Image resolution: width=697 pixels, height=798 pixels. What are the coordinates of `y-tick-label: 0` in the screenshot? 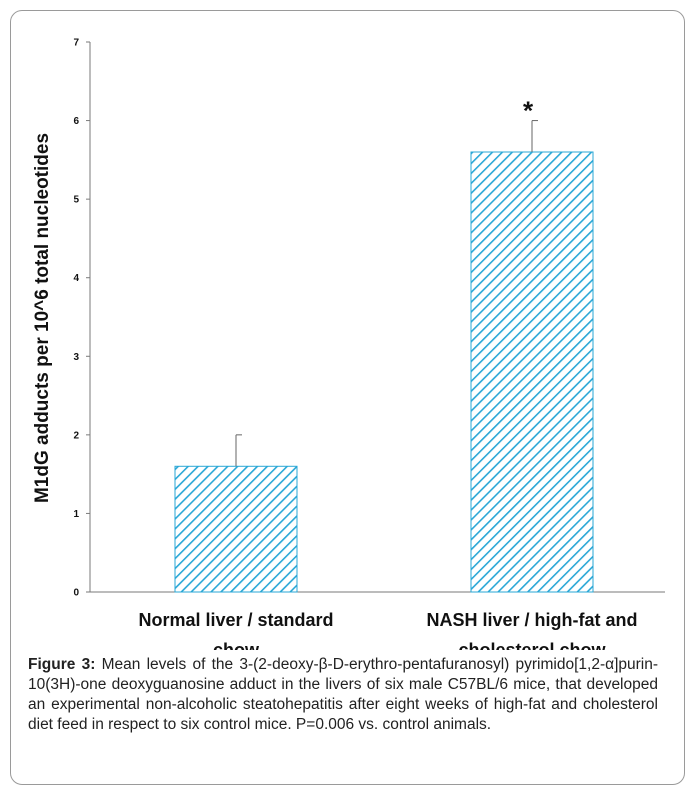 It's located at (76, 593).